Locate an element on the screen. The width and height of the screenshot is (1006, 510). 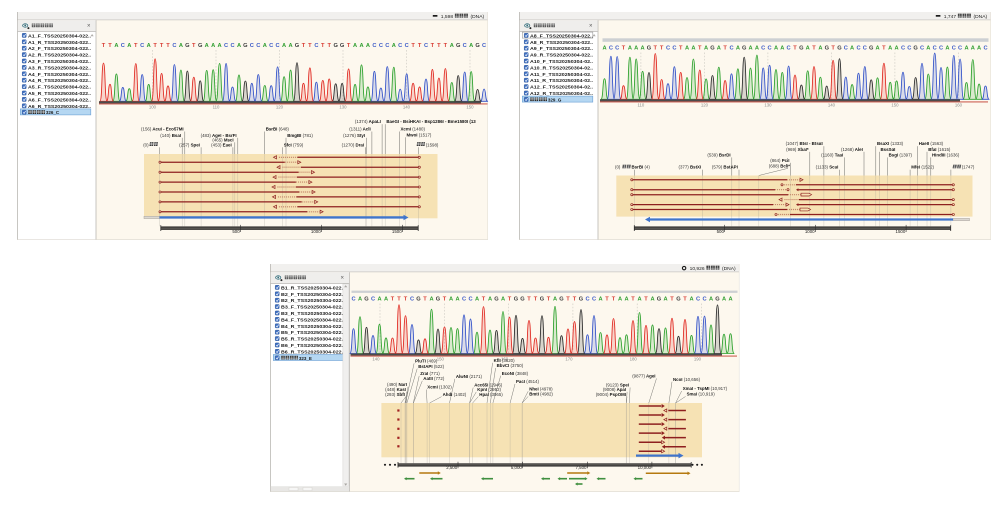
svg-text: 5,000 is located at coordinates (517, 467).